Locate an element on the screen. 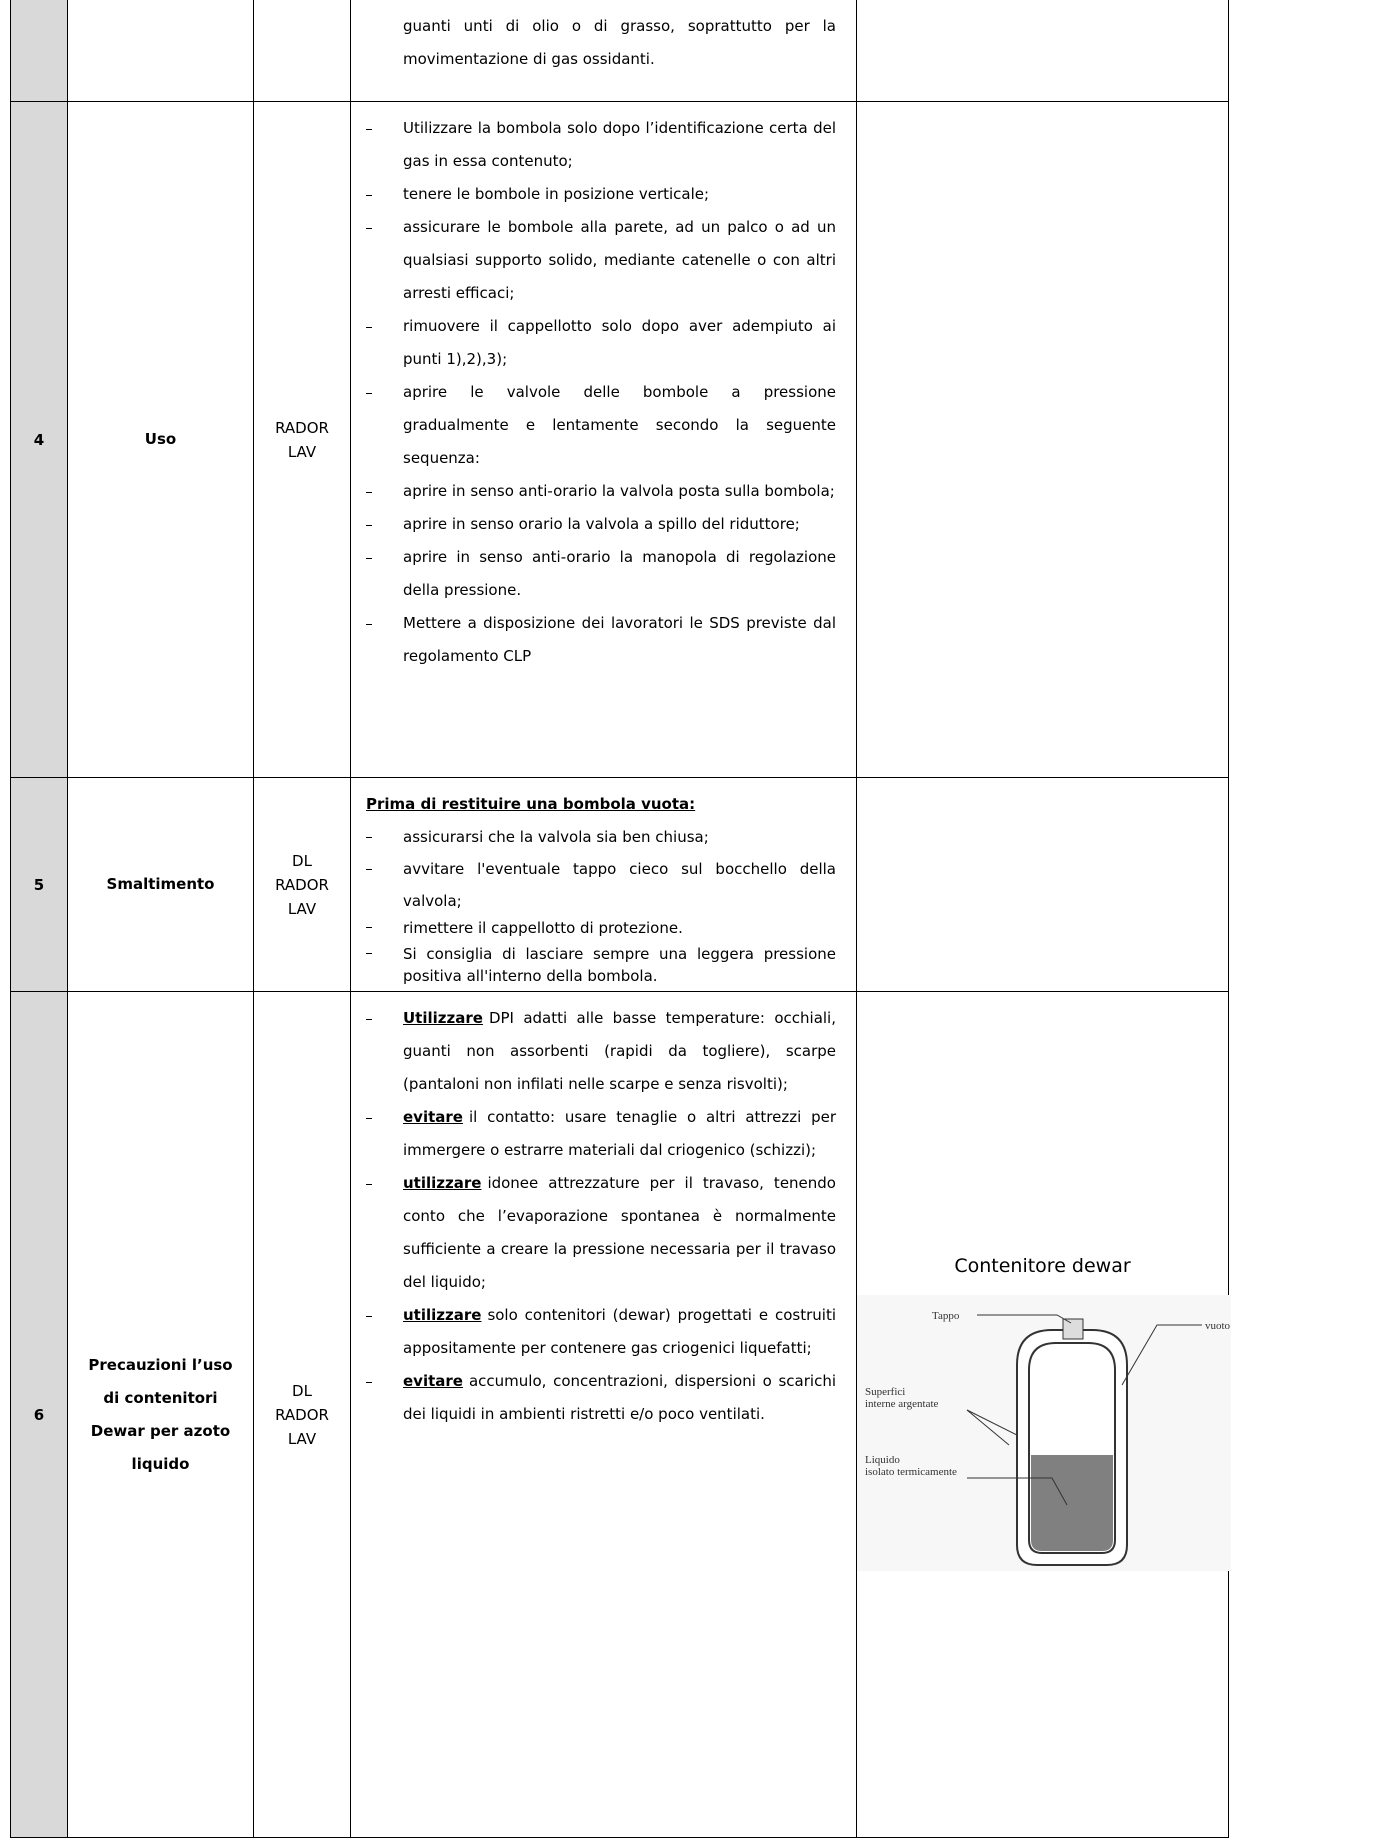 The image size is (1389, 1838). diagram-label: Liquido isolato termicamente is located at coordinates (911, 1466).